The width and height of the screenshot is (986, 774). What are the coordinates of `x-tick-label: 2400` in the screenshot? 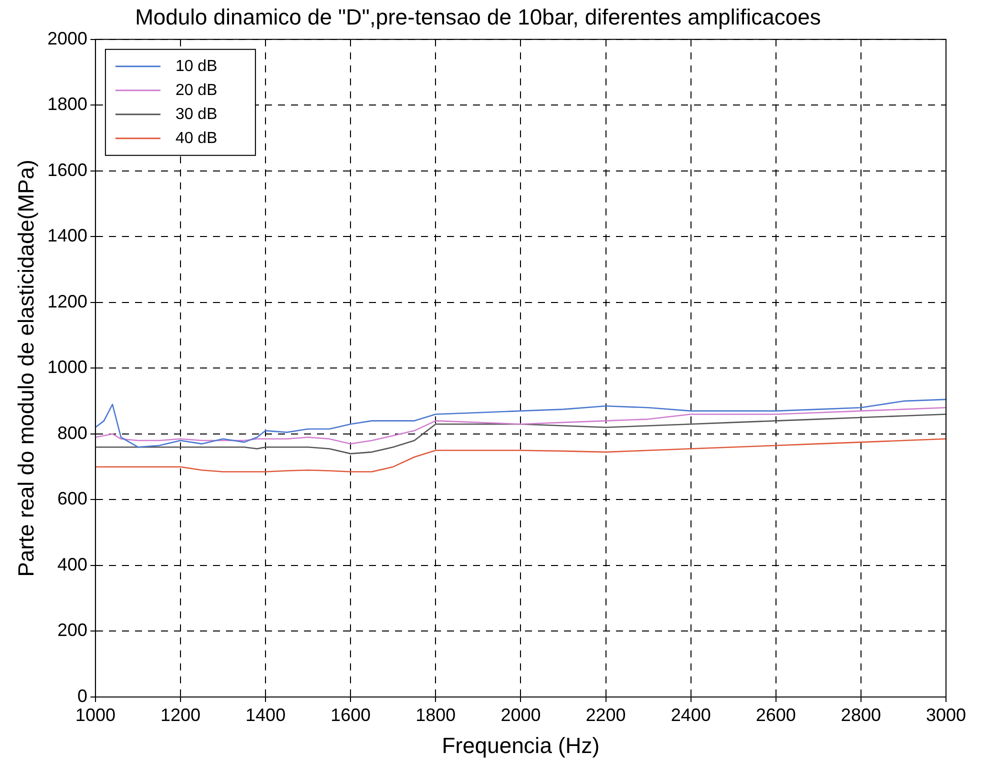 It's located at (690, 714).